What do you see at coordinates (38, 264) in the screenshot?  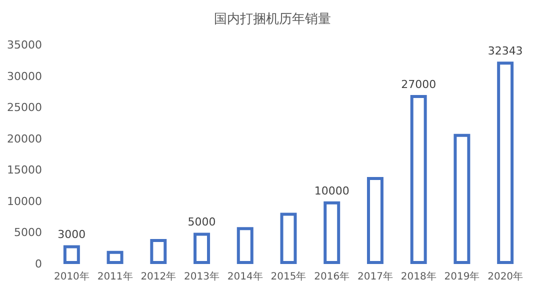 I see `y-tick-label: 0` at bounding box center [38, 264].